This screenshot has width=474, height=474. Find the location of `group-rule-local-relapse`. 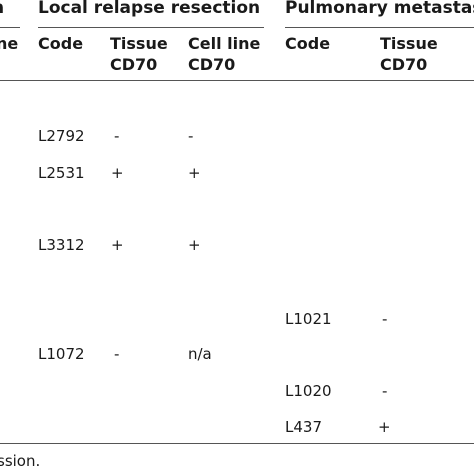

group-rule-local-relapse is located at coordinates (151, 27).